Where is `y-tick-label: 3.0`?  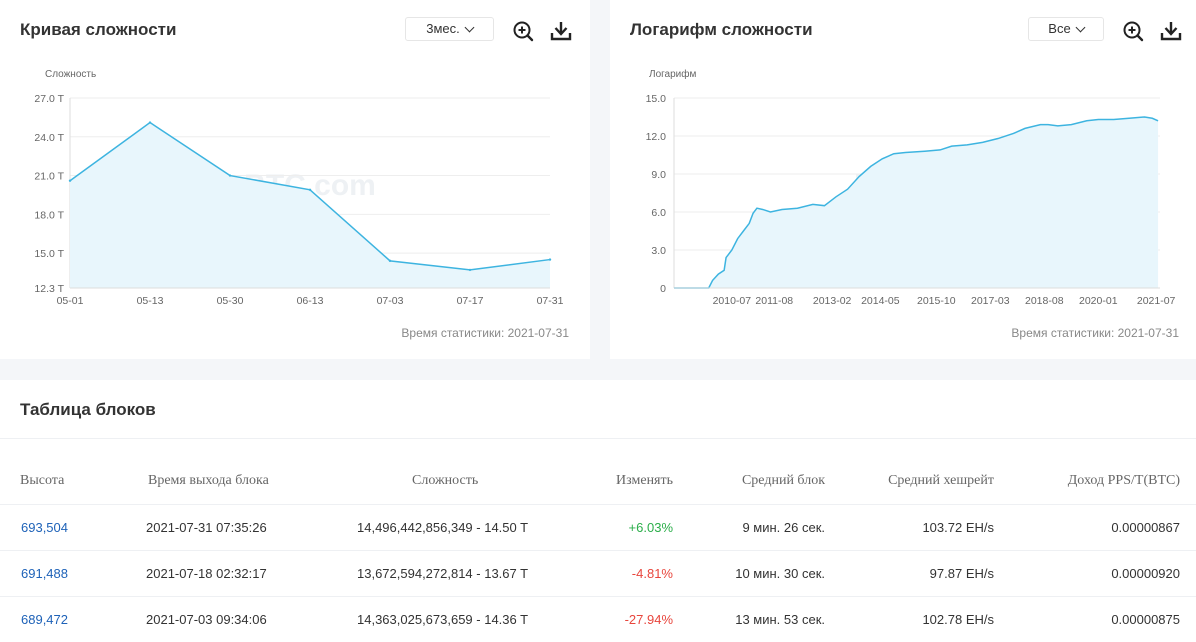 y-tick-label: 3.0 is located at coordinates (658, 251).